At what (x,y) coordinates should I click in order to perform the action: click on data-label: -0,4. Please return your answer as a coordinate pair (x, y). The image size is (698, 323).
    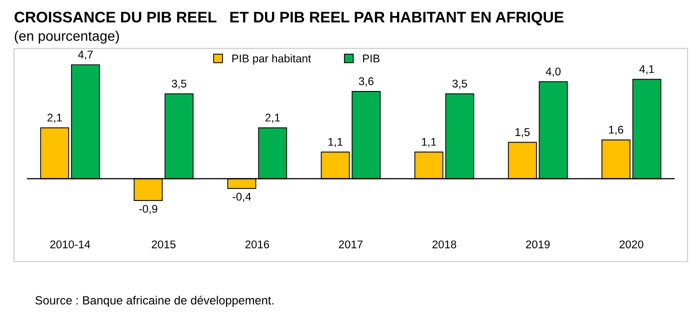
    Looking at the image, I should click on (242, 197).